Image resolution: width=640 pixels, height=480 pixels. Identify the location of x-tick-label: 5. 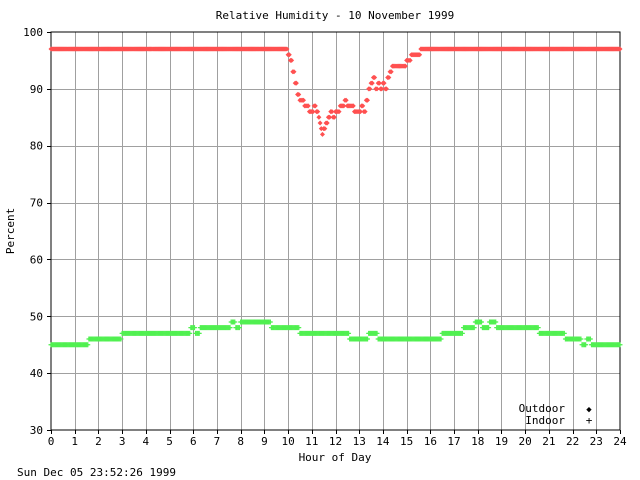
(169, 441).